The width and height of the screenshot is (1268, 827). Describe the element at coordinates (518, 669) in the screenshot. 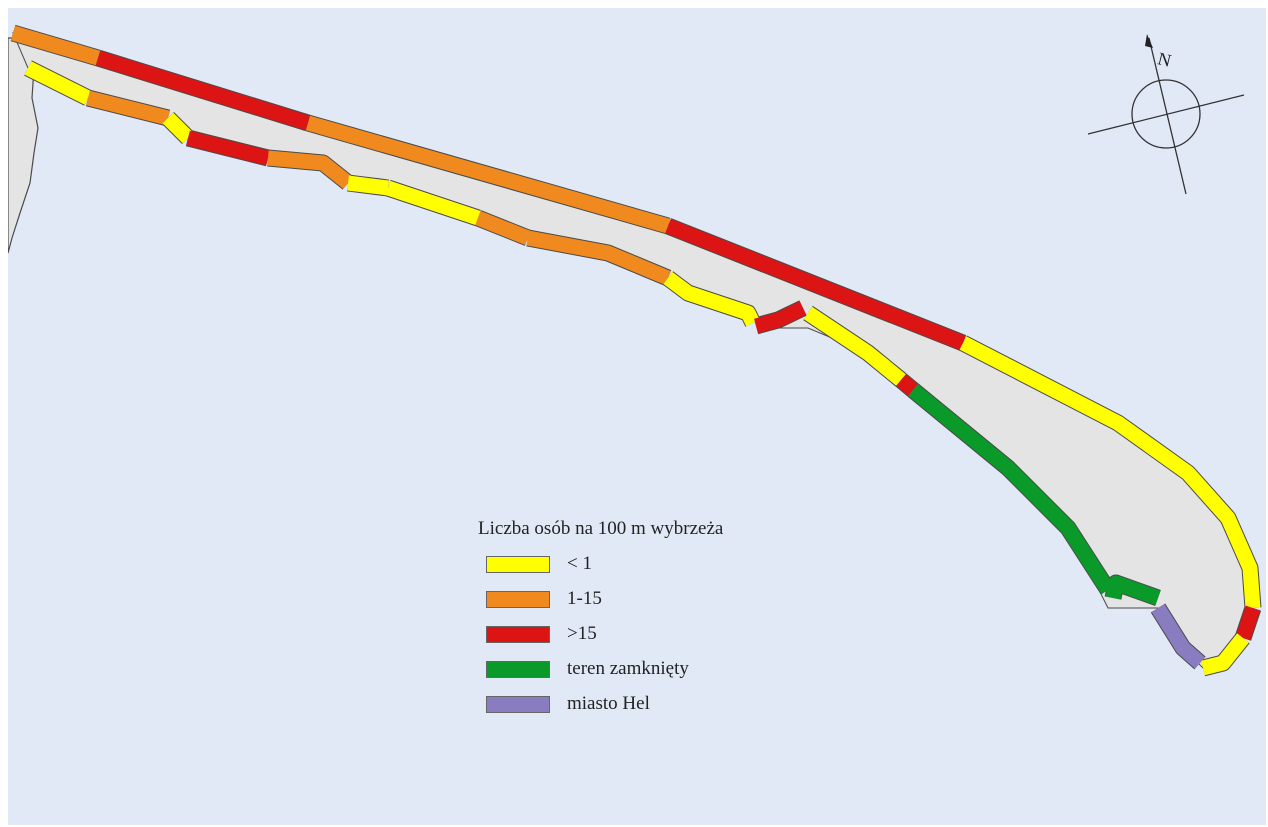

I see `legend-swatch-green` at that location.